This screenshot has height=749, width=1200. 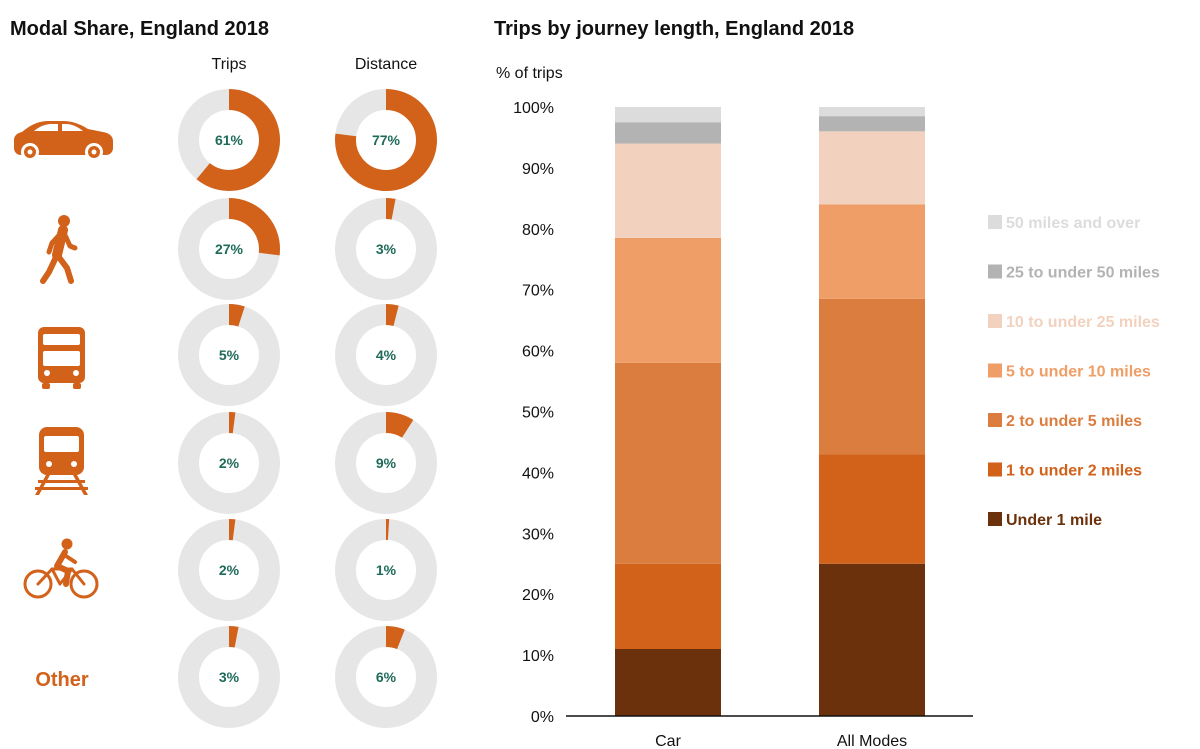 I want to click on column-header-trips: Trips, so click(x=229, y=64).